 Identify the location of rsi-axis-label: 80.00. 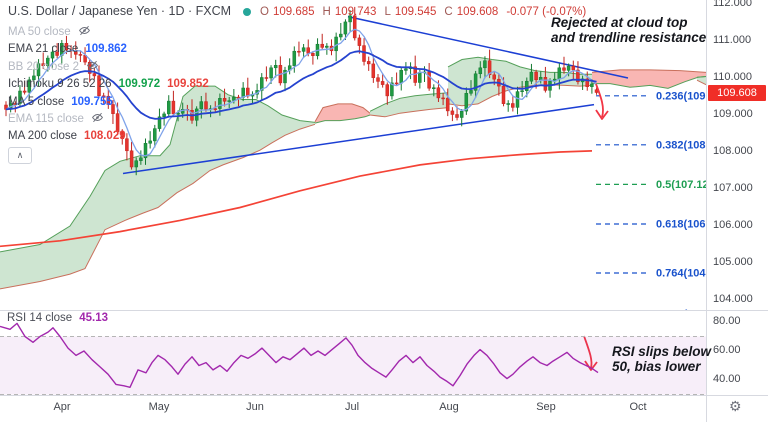
(727, 321).